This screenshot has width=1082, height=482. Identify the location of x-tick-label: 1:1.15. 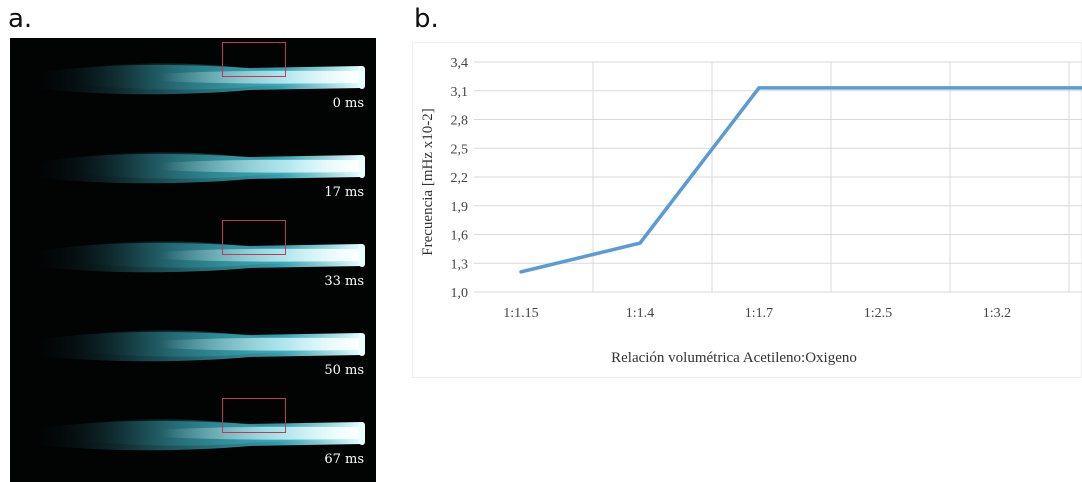
(520, 313).